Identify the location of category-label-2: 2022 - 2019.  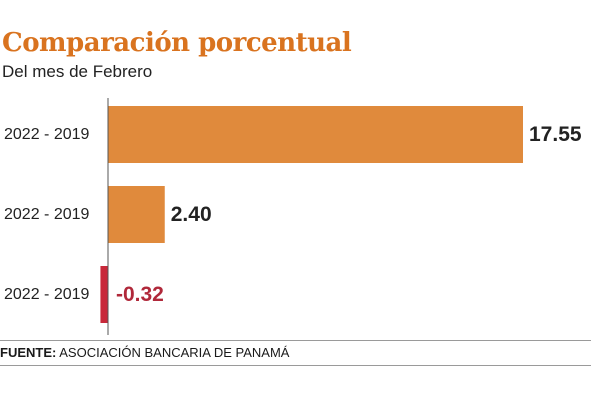
(47, 214).